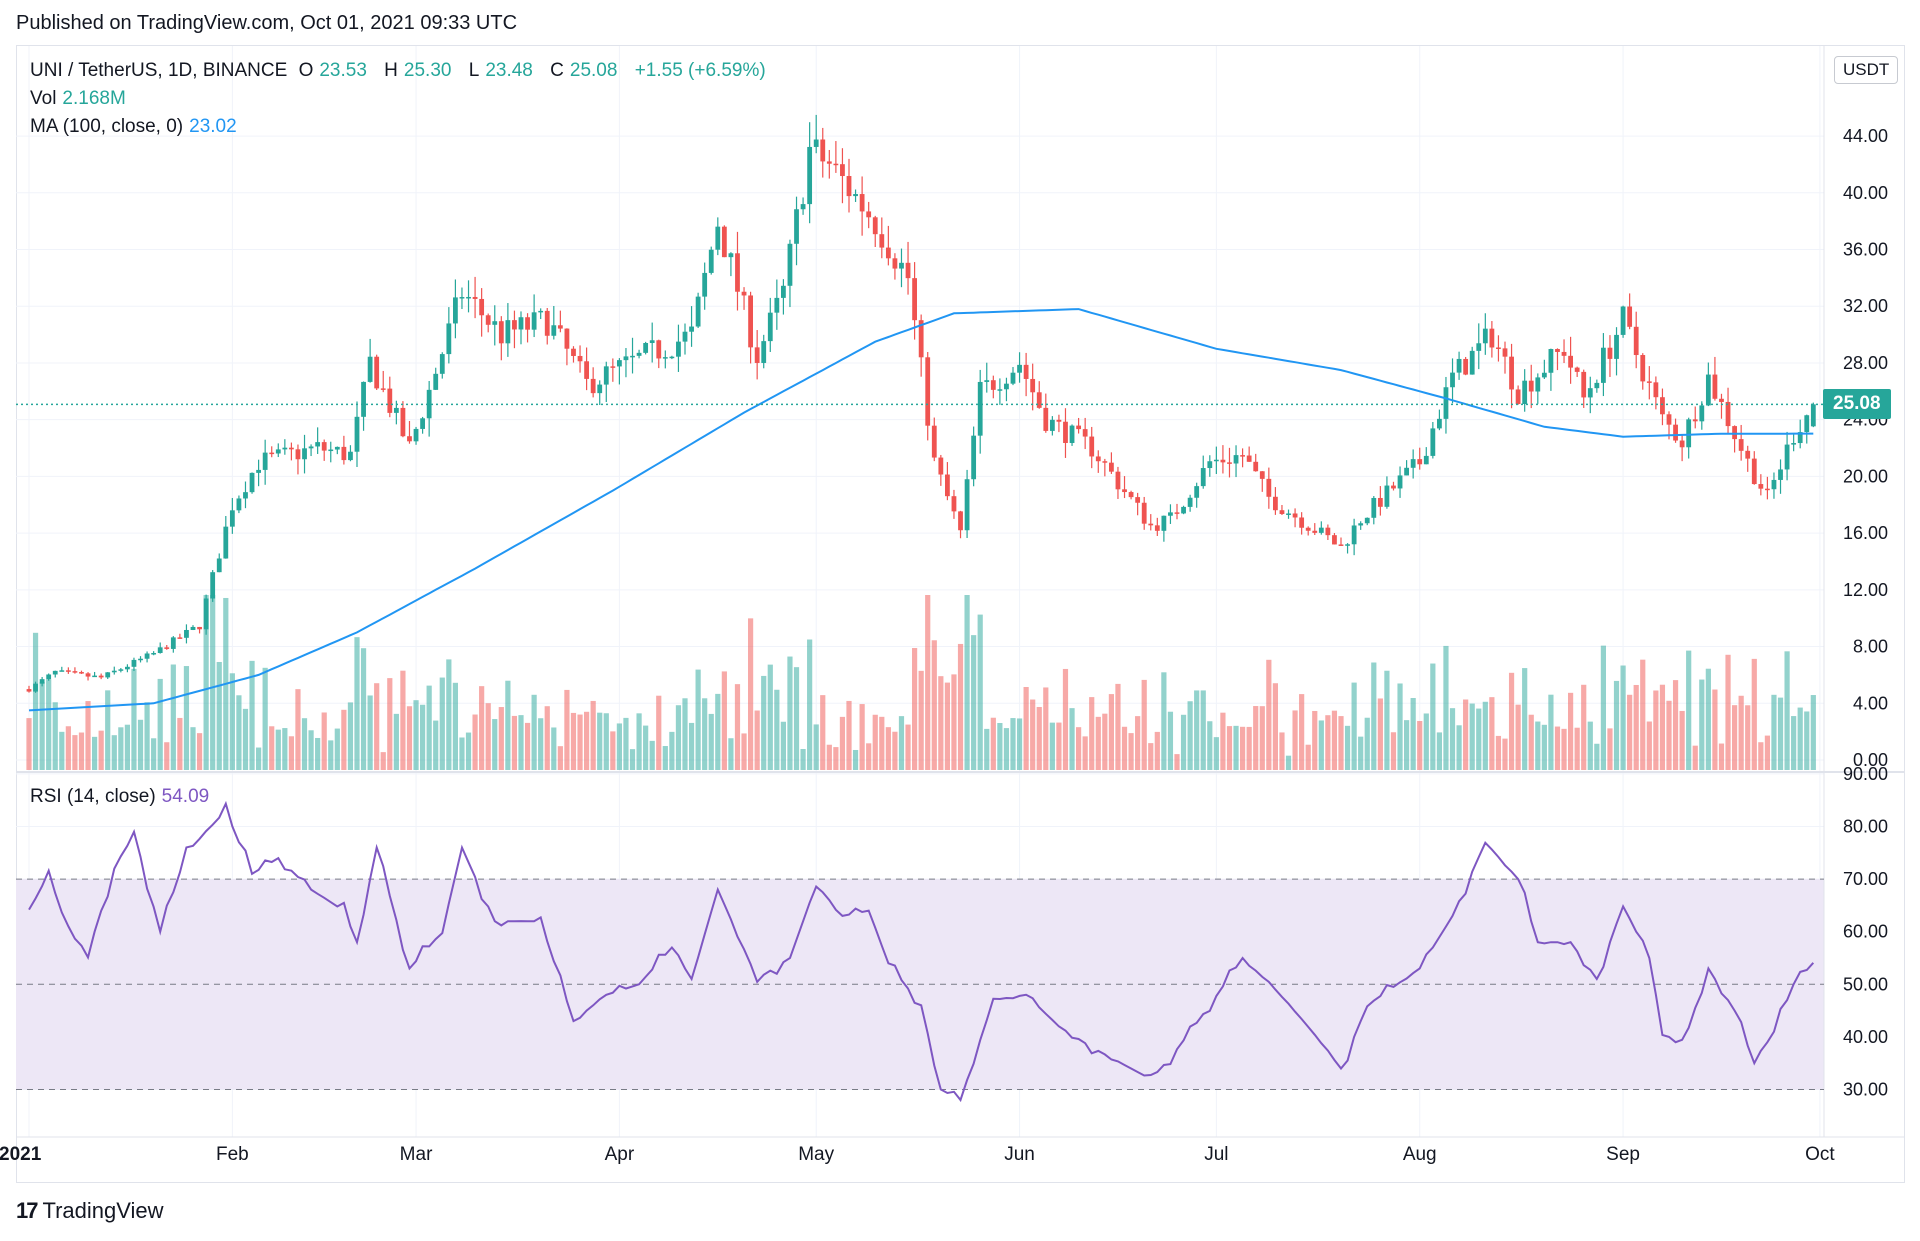  What do you see at coordinates (159, 70) in the screenshot?
I see `symbol-label: UNI / TetherUS, 1D, BINANCE` at bounding box center [159, 70].